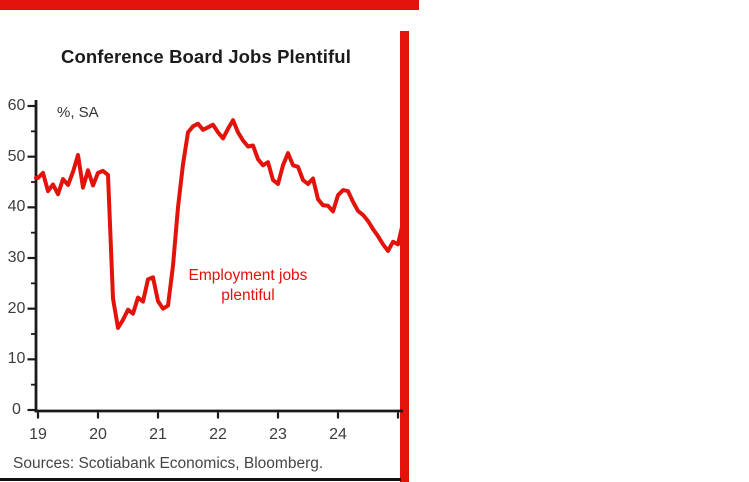 Image resolution: width=749 pixels, height=482 pixels. What do you see at coordinates (16, 207) in the screenshot?
I see `y-tick-label: 40` at bounding box center [16, 207].